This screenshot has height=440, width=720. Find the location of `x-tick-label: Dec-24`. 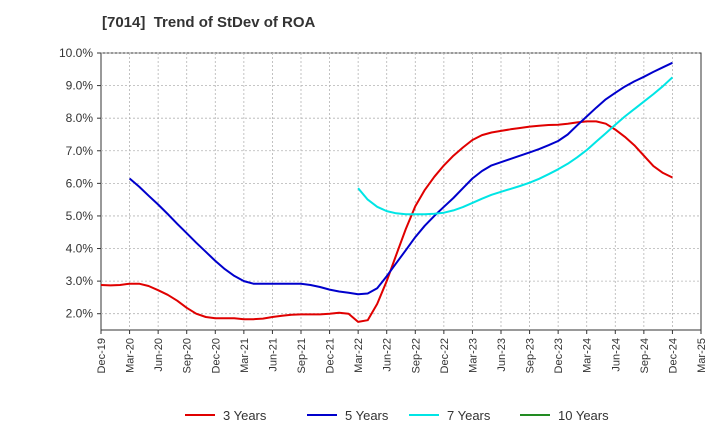

x-tick-label: Dec-24 is located at coordinates (673, 355).